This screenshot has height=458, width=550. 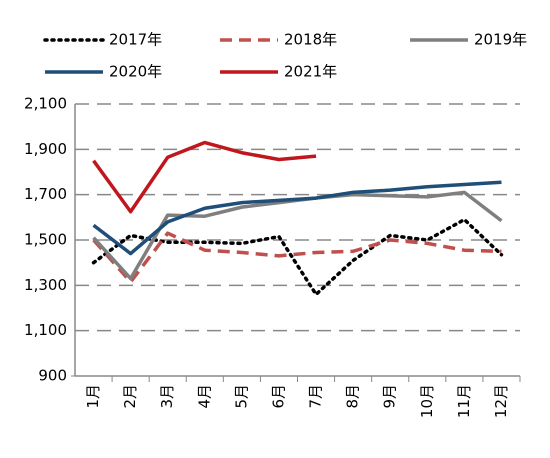 What do you see at coordinates (130, 396) in the screenshot?
I see `x-tick-label: 2月` at bounding box center [130, 396].